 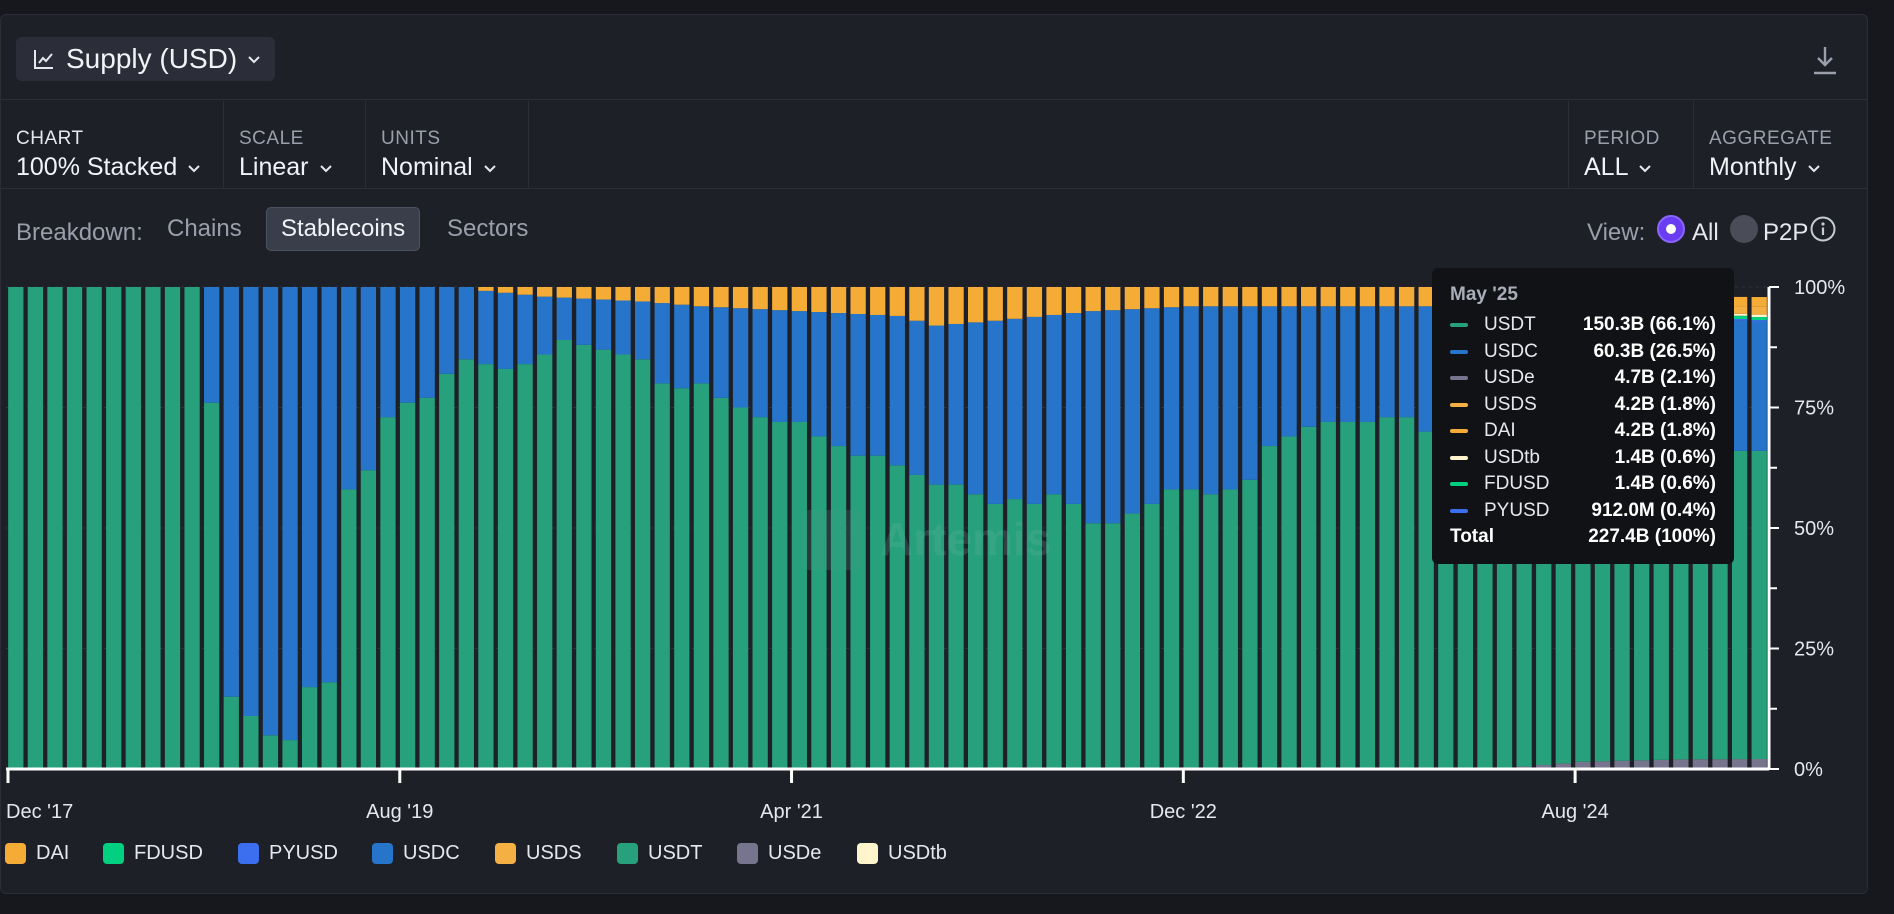 I want to click on breakdown-stablecoins-tab: Stablecoins, so click(x=343, y=229).